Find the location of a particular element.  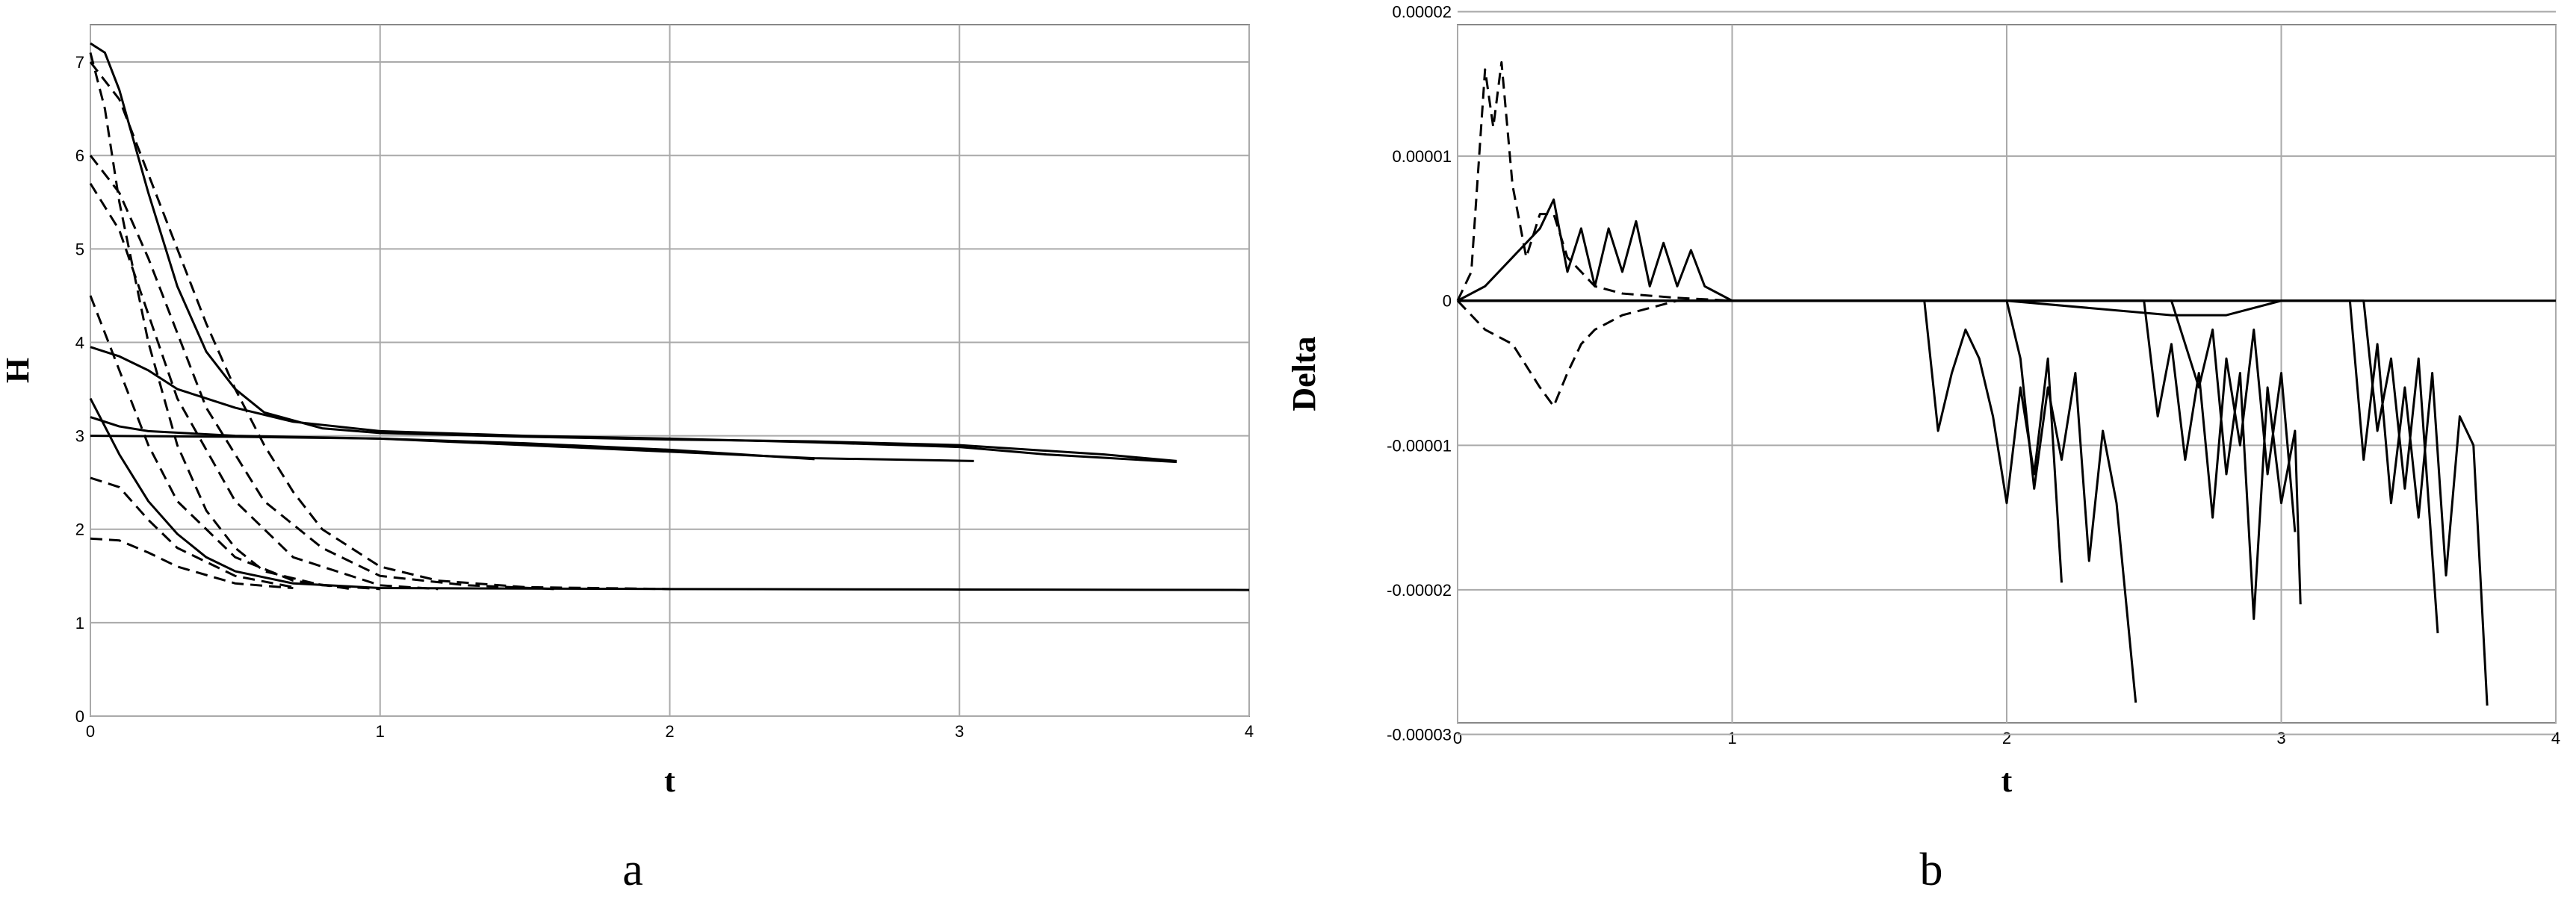

y-tick-label: 1 is located at coordinates (79, 623).